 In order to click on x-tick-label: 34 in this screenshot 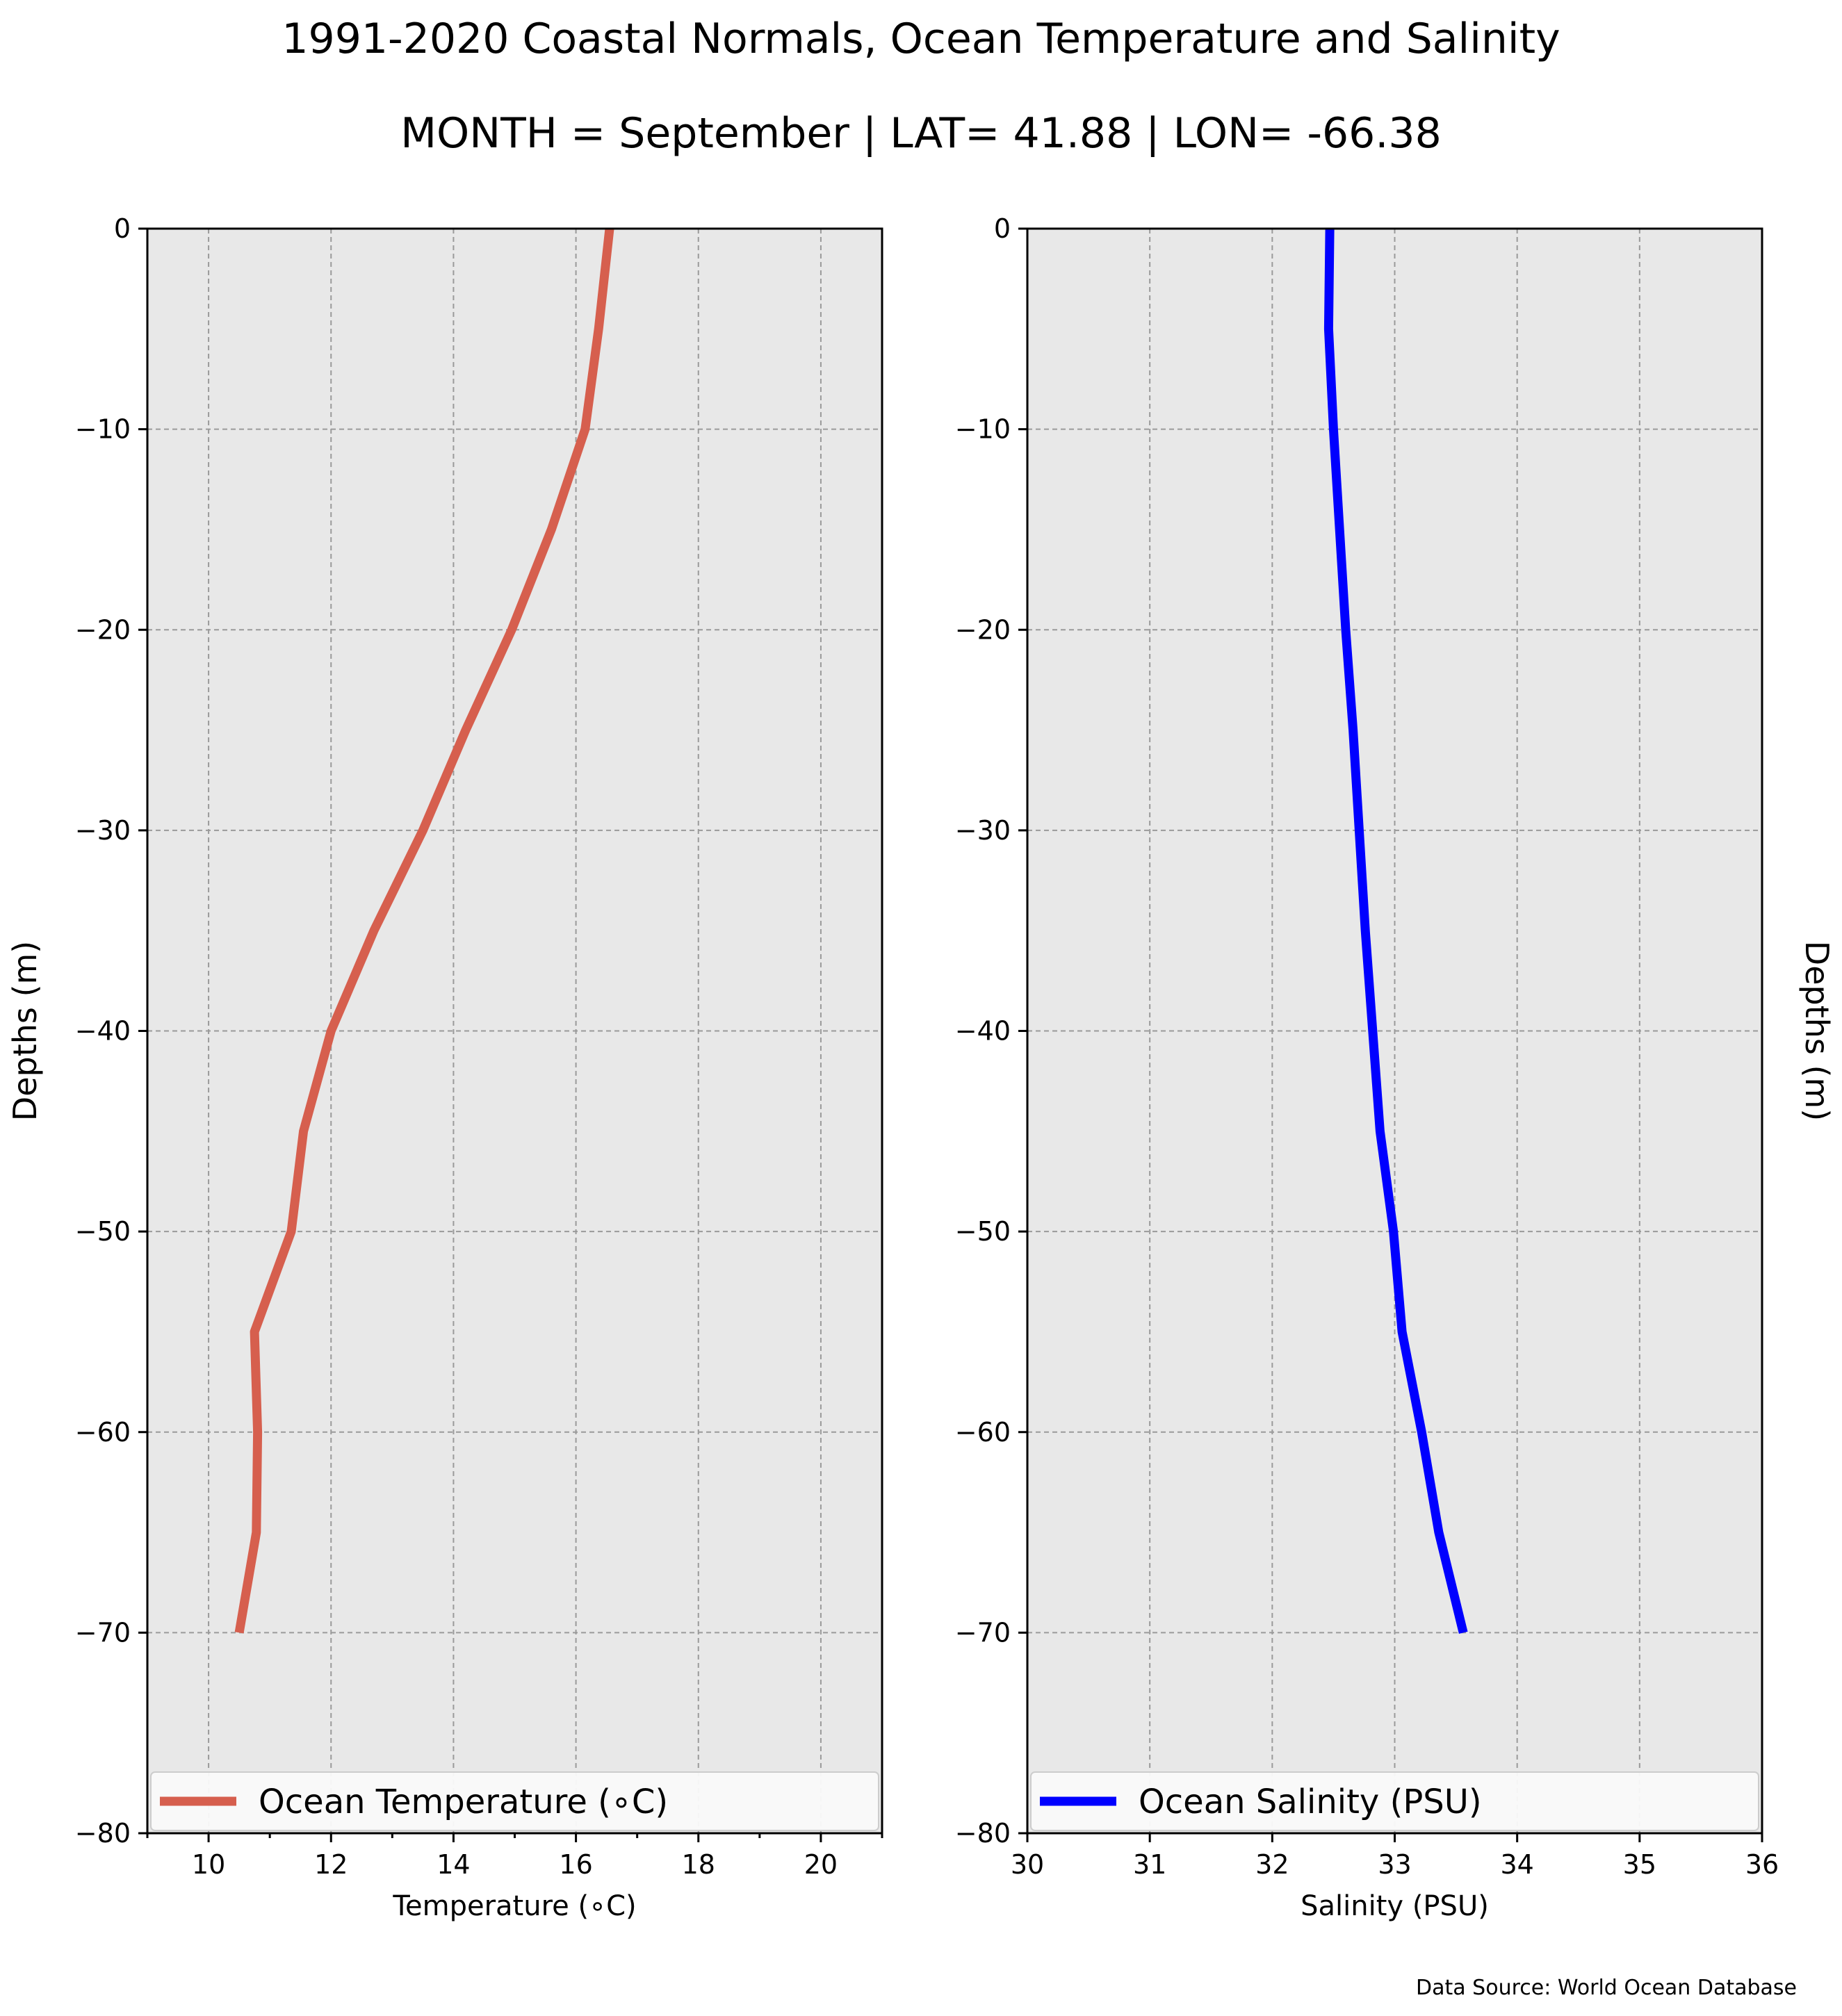, I will do `click(1516, 1865)`.